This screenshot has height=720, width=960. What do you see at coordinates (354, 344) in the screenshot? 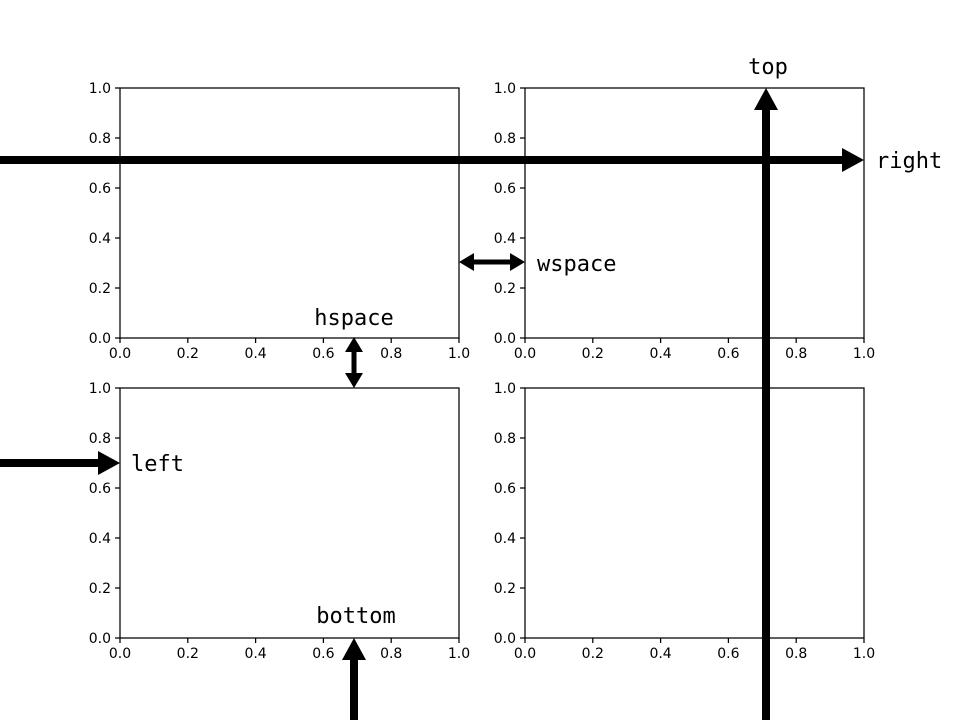
I see `hspace-arrow-head-up` at bounding box center [354, 344].